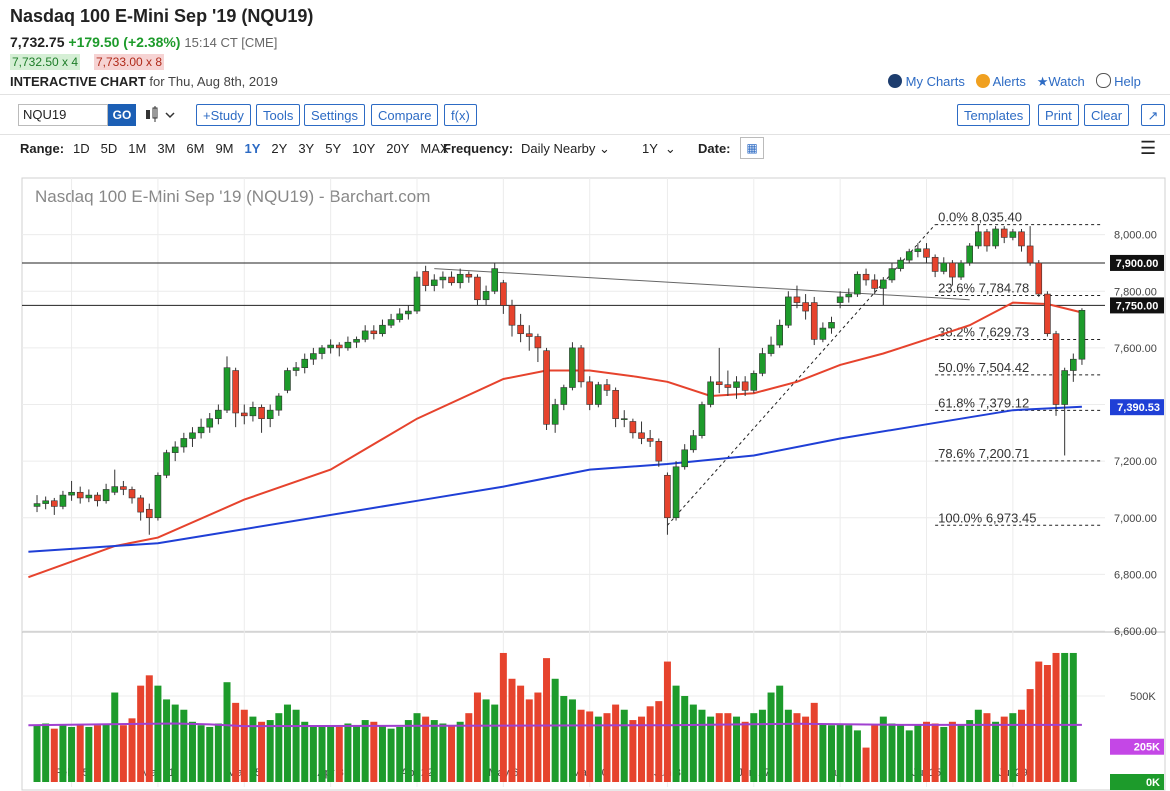 The image size is (1170, 791). Describe the element at coordinates (306, 148) in the screenshot. I see `range-option: 3Y` at that location.